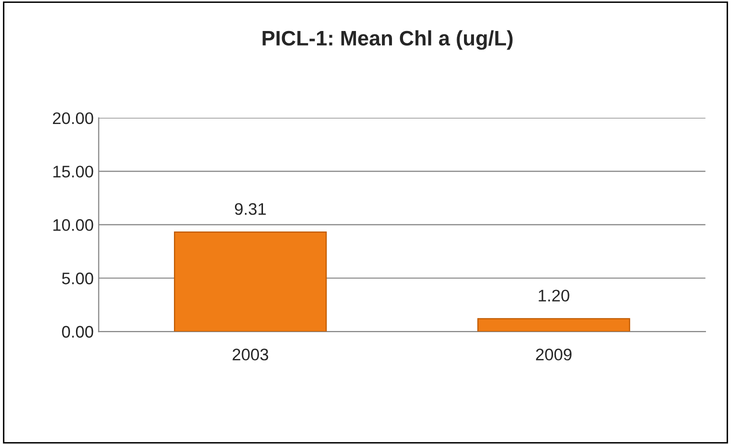  I want to click on x-tick-label: 2003, so click(250, 354).